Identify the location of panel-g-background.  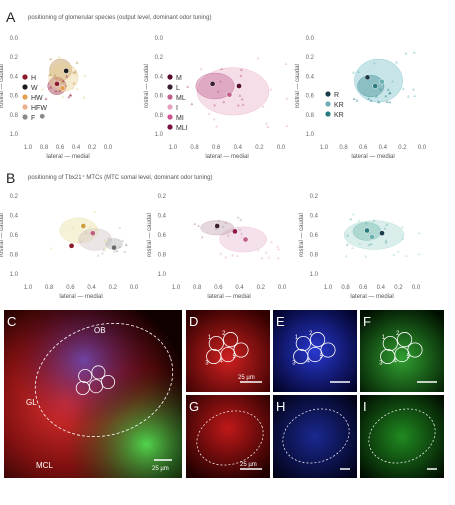
(228, 436).